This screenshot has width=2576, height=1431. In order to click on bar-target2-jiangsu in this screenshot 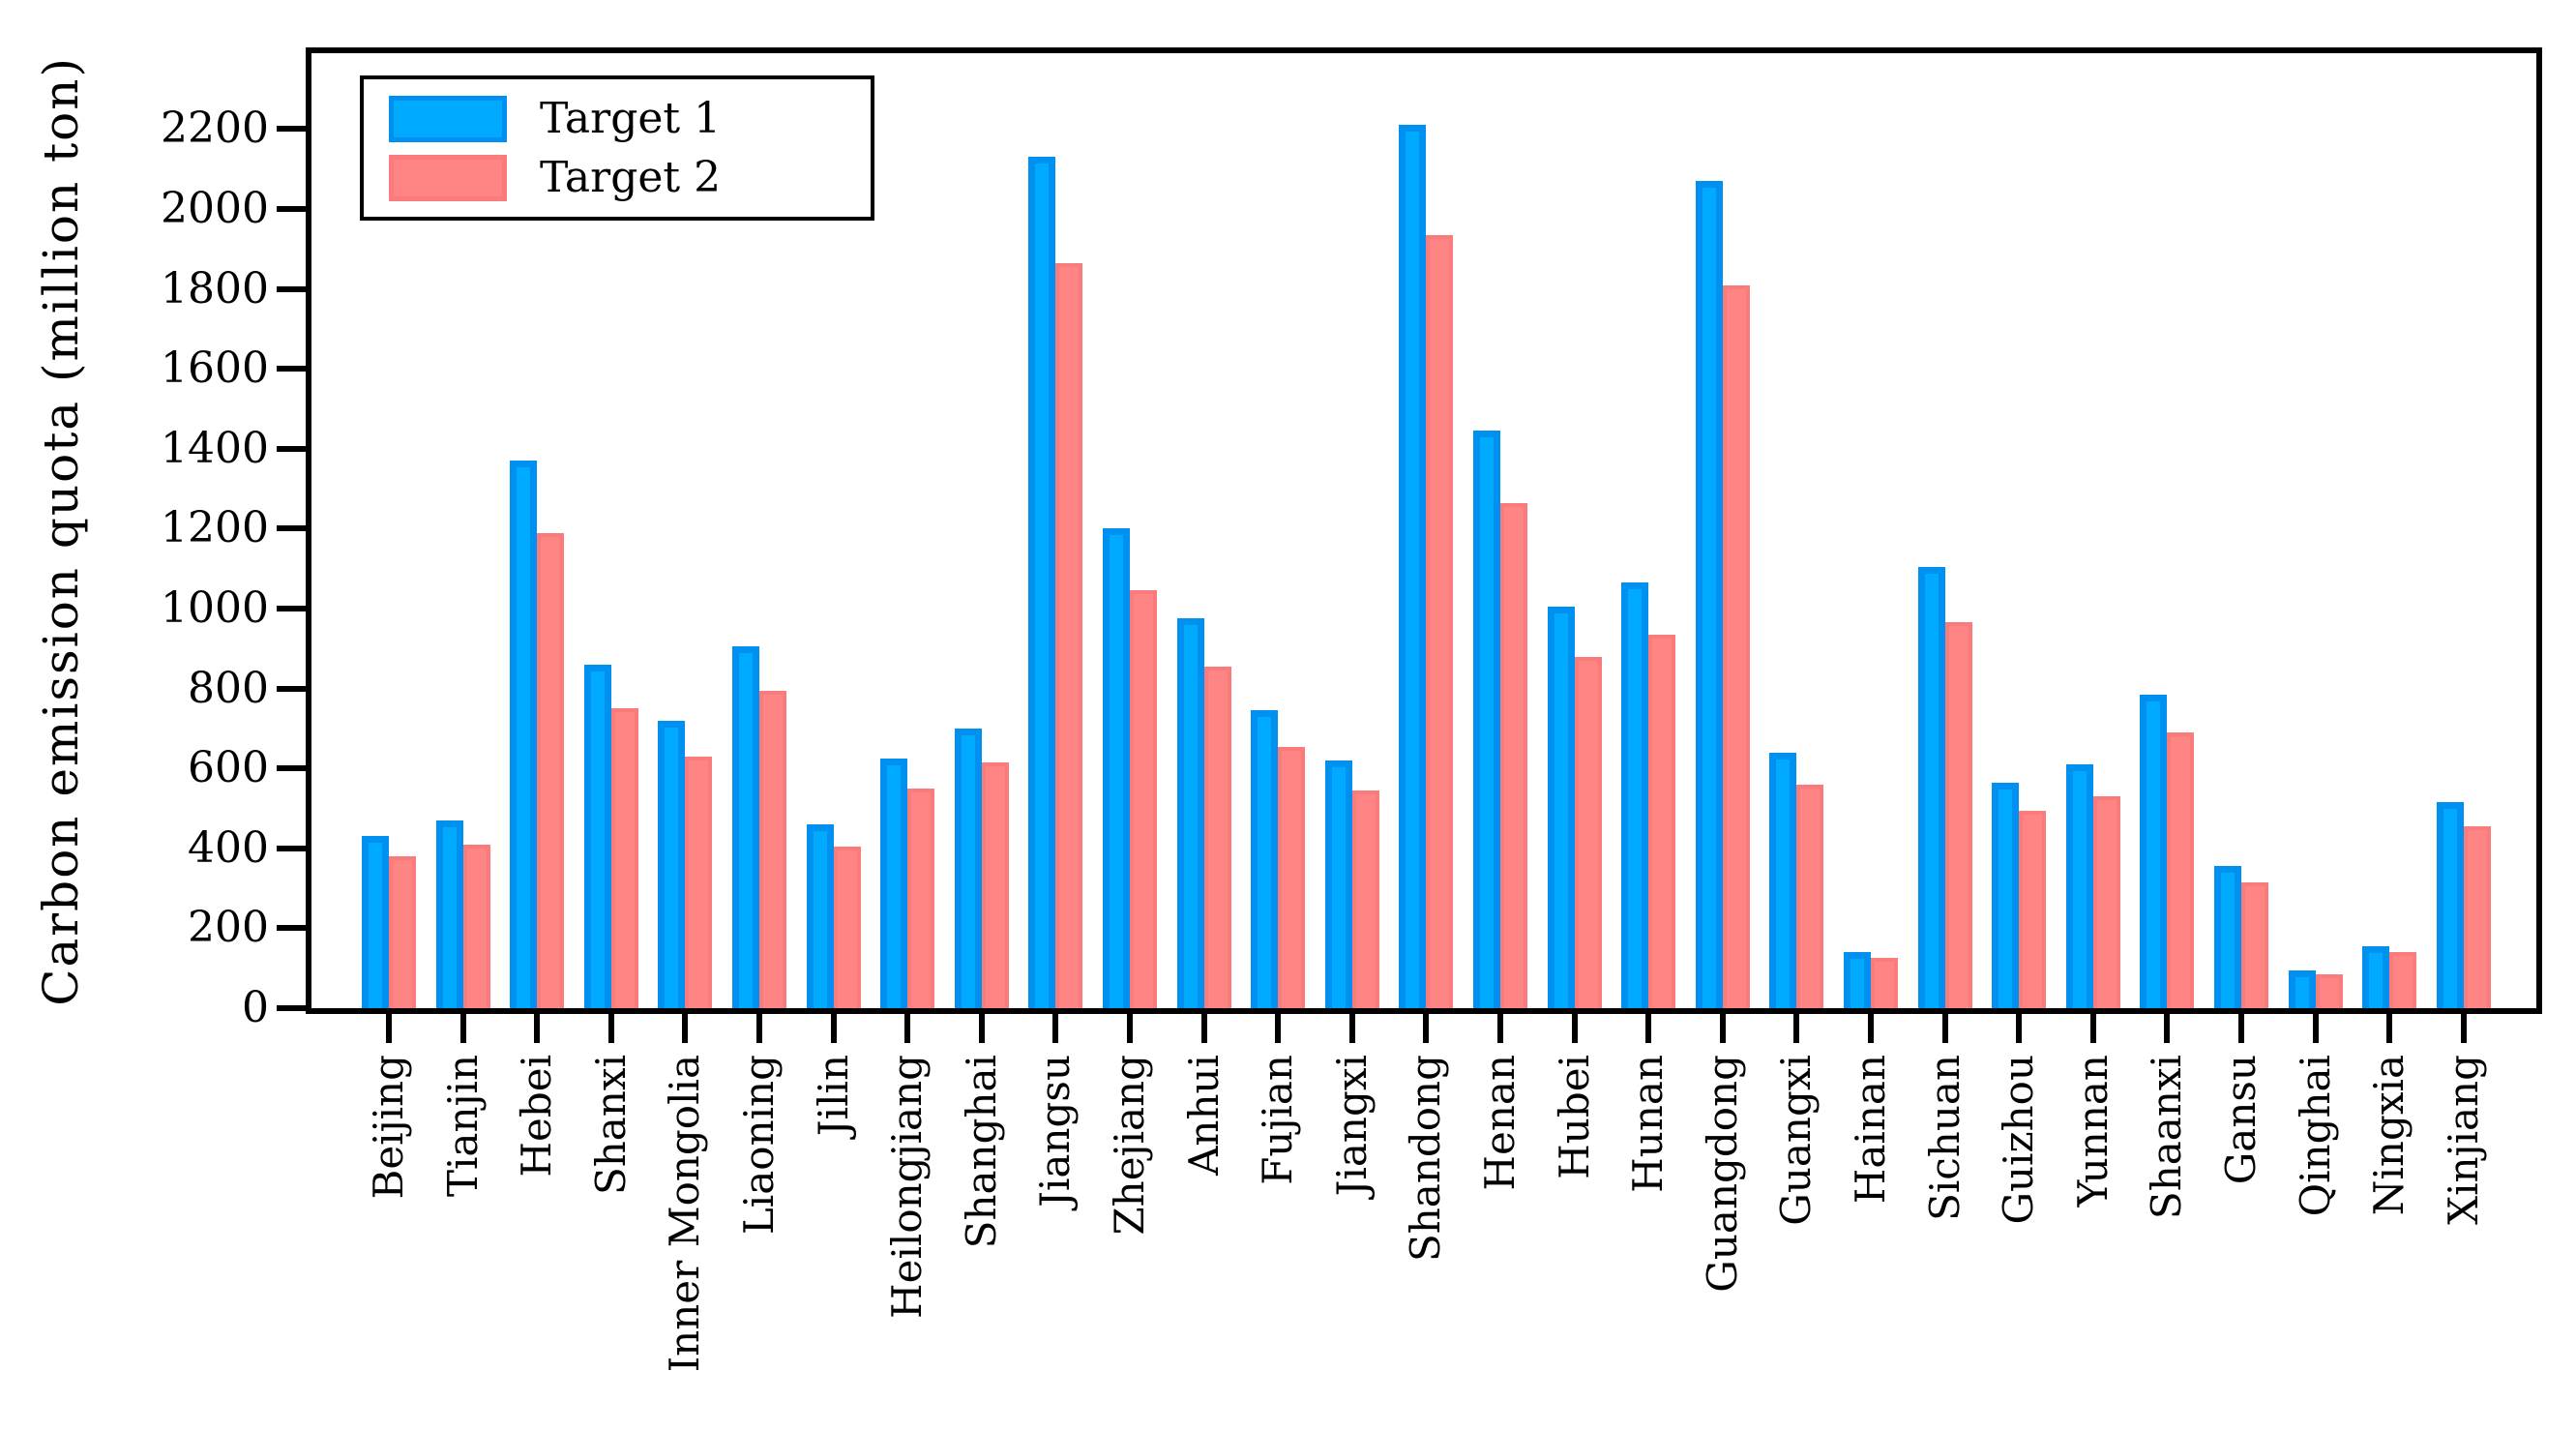, I will do `click(1069, 635)`.